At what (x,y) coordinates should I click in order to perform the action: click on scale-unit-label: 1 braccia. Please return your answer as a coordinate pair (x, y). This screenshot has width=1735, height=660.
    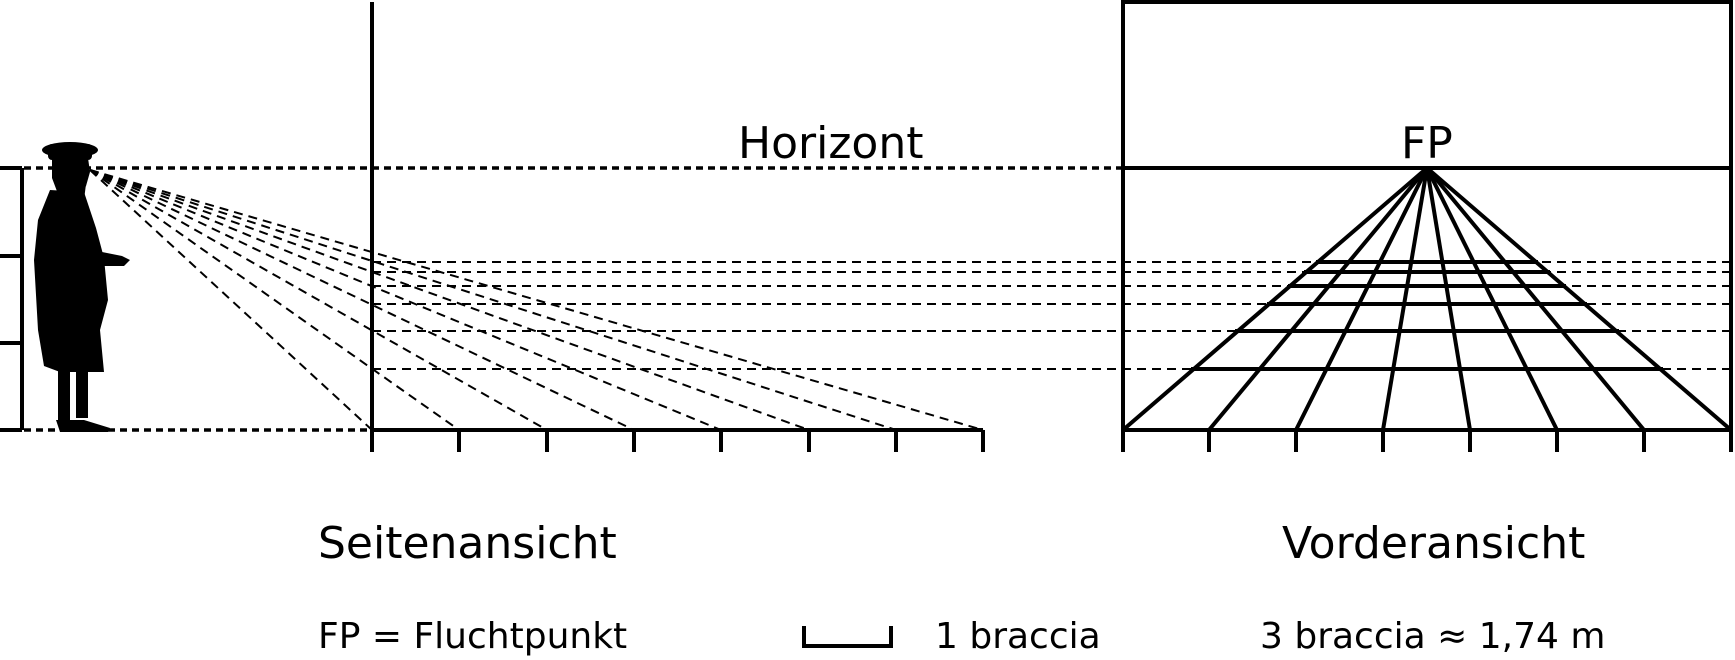
    Looking at the image, I should click on (1018, 636).